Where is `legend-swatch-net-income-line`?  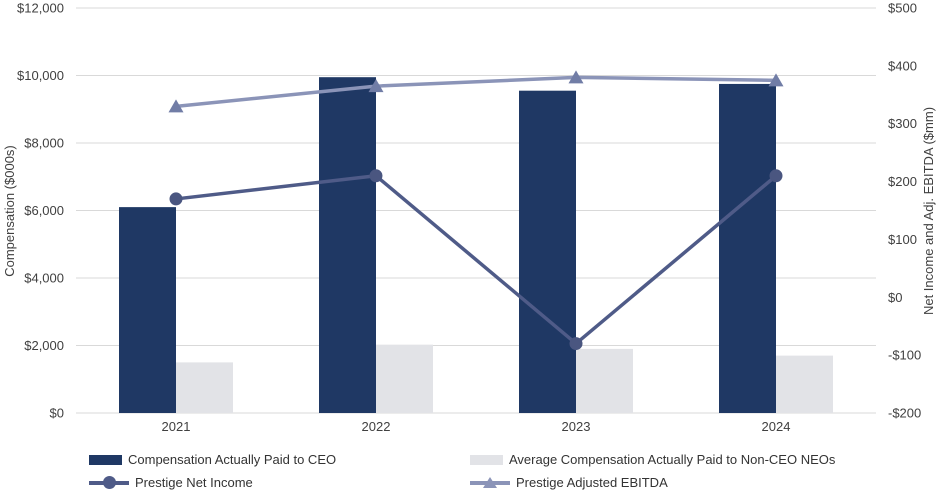
legend-swatch-net-income-line is located at coordinates (109, 483).